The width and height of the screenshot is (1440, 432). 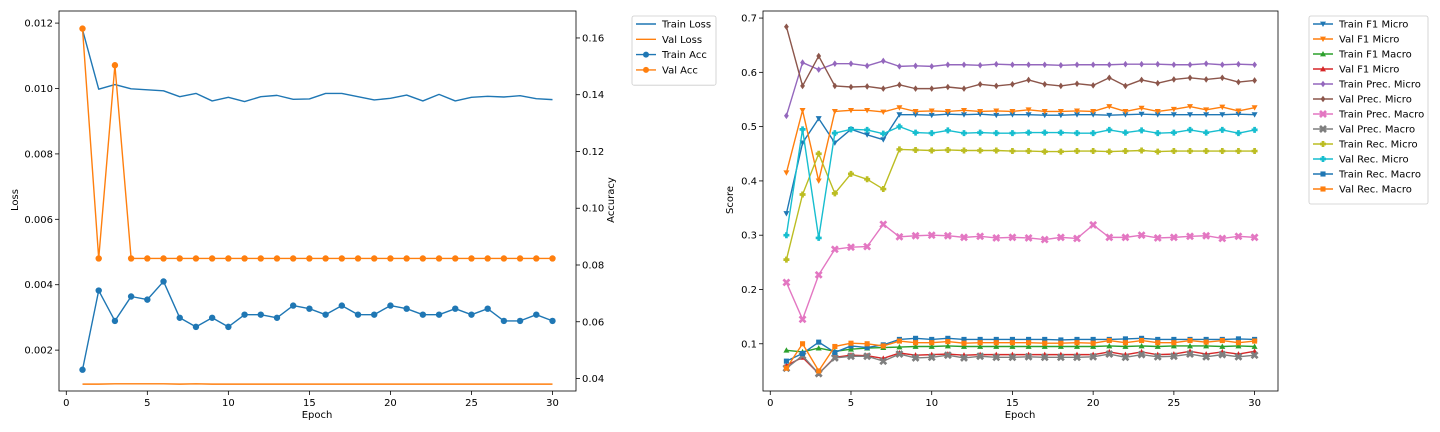 I want to click on series-line-train-loss, so click(x=317, y=66).